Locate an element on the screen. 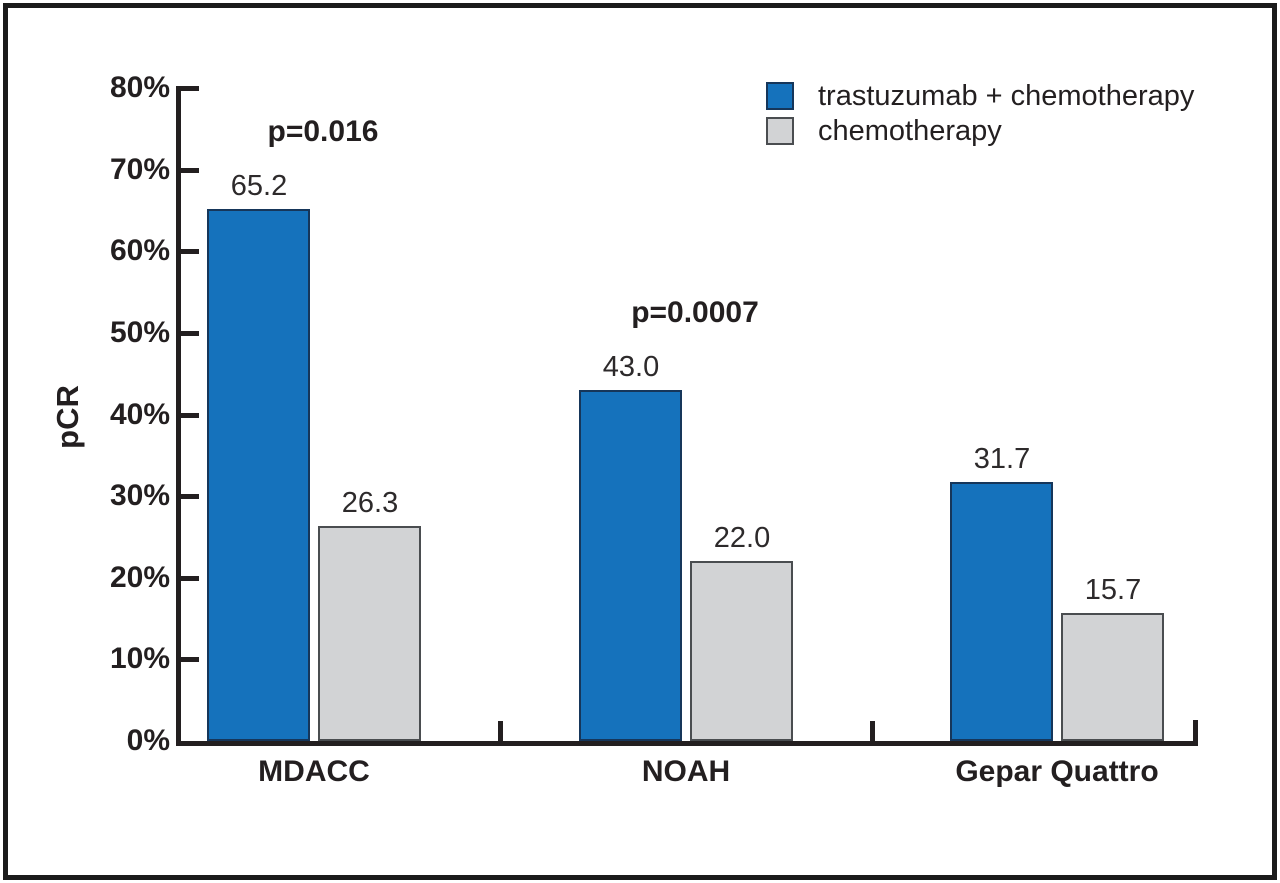  y-tick-label: 30% is located at coordinates (139, 495).